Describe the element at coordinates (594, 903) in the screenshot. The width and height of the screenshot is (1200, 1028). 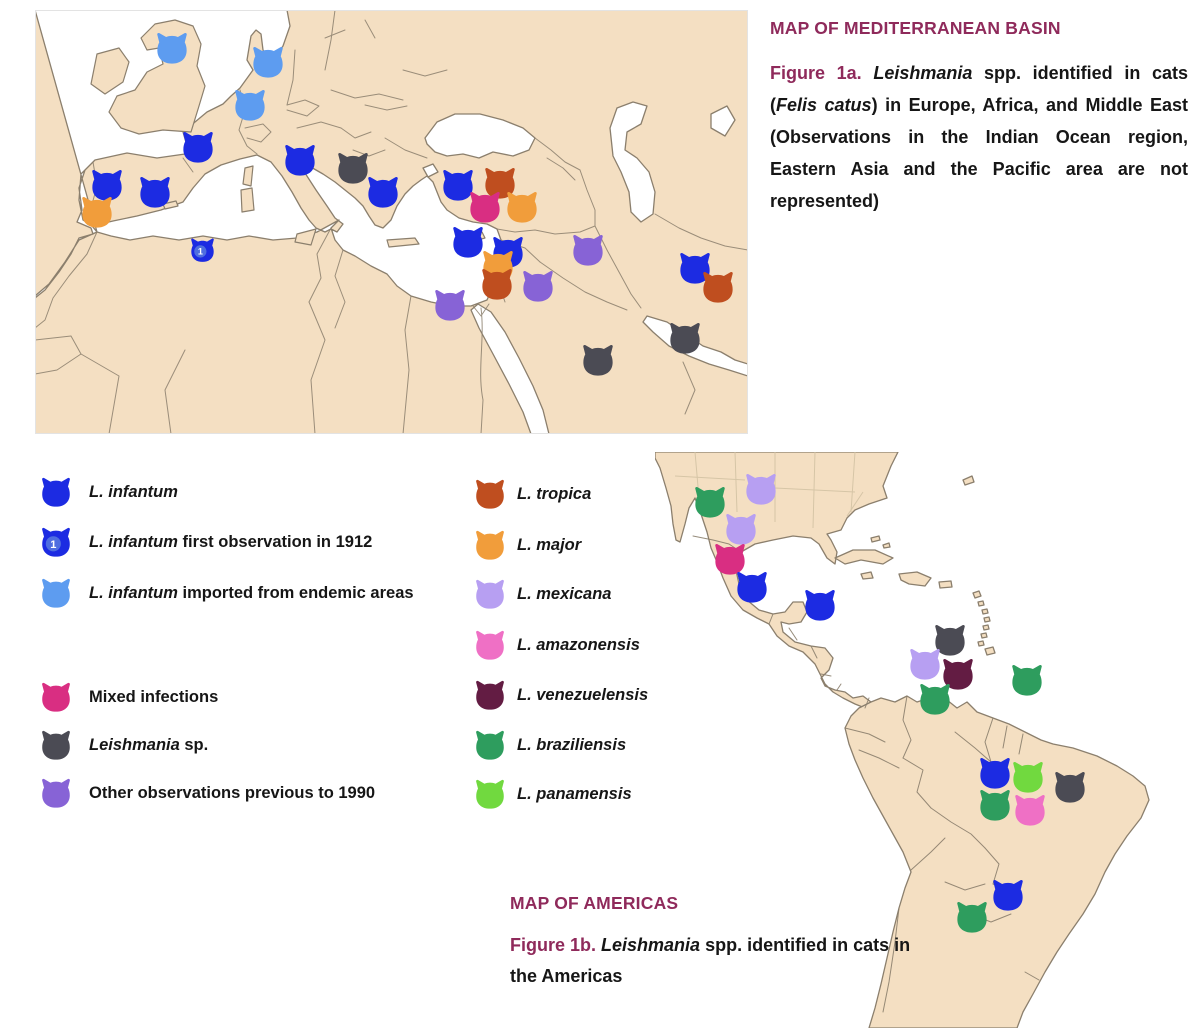
I see `map2-title: MAP OF AMERICAS` at that location.